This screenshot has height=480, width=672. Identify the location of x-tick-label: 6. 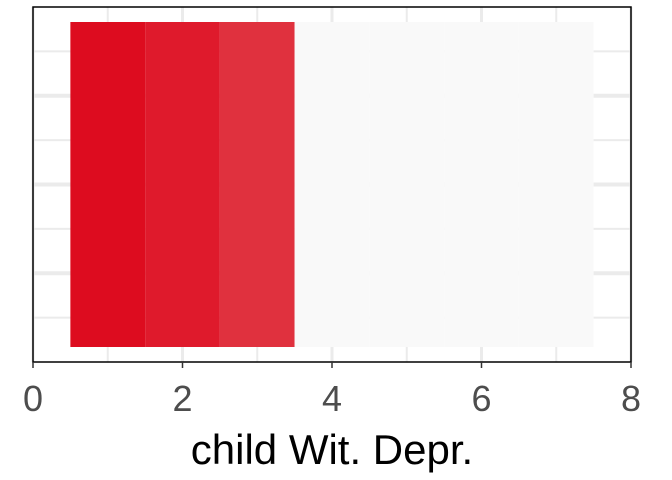
(481, 398).